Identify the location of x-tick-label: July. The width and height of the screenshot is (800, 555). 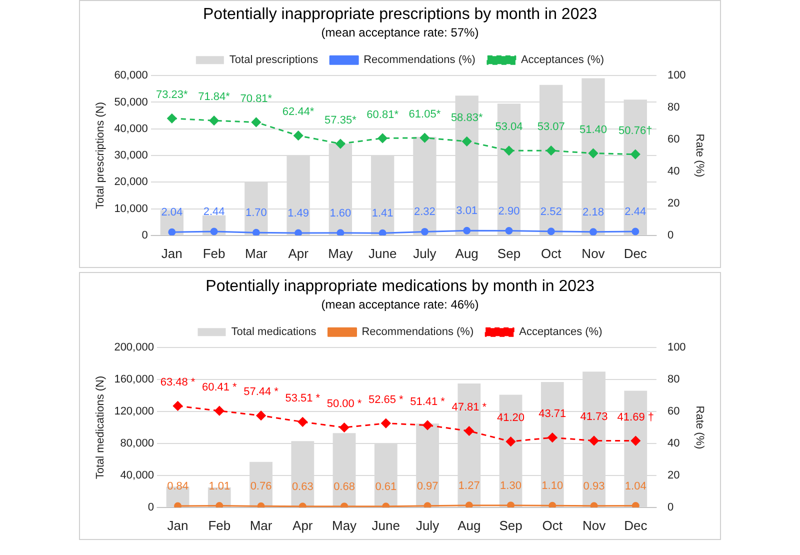
(428, 525).